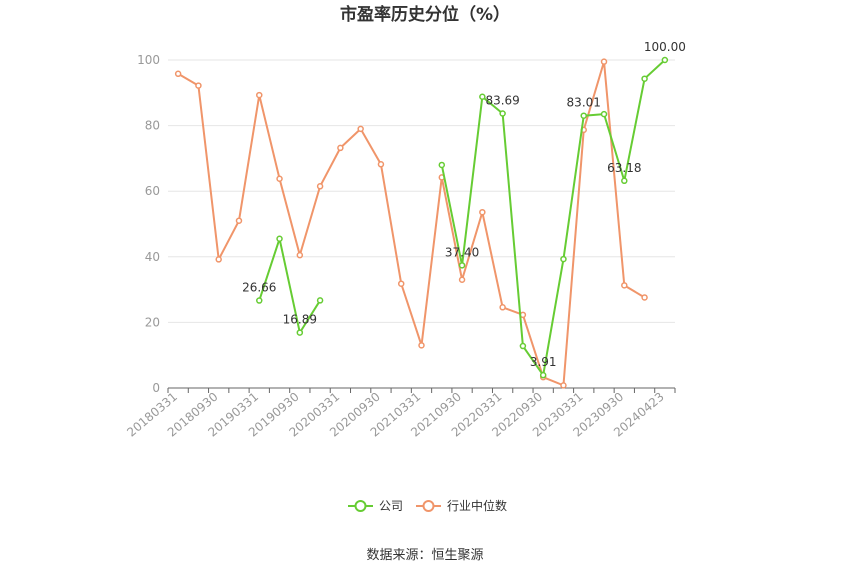 The image size is (850, 575). I want to click on data-label-company: 83.01, so click(584, 103).